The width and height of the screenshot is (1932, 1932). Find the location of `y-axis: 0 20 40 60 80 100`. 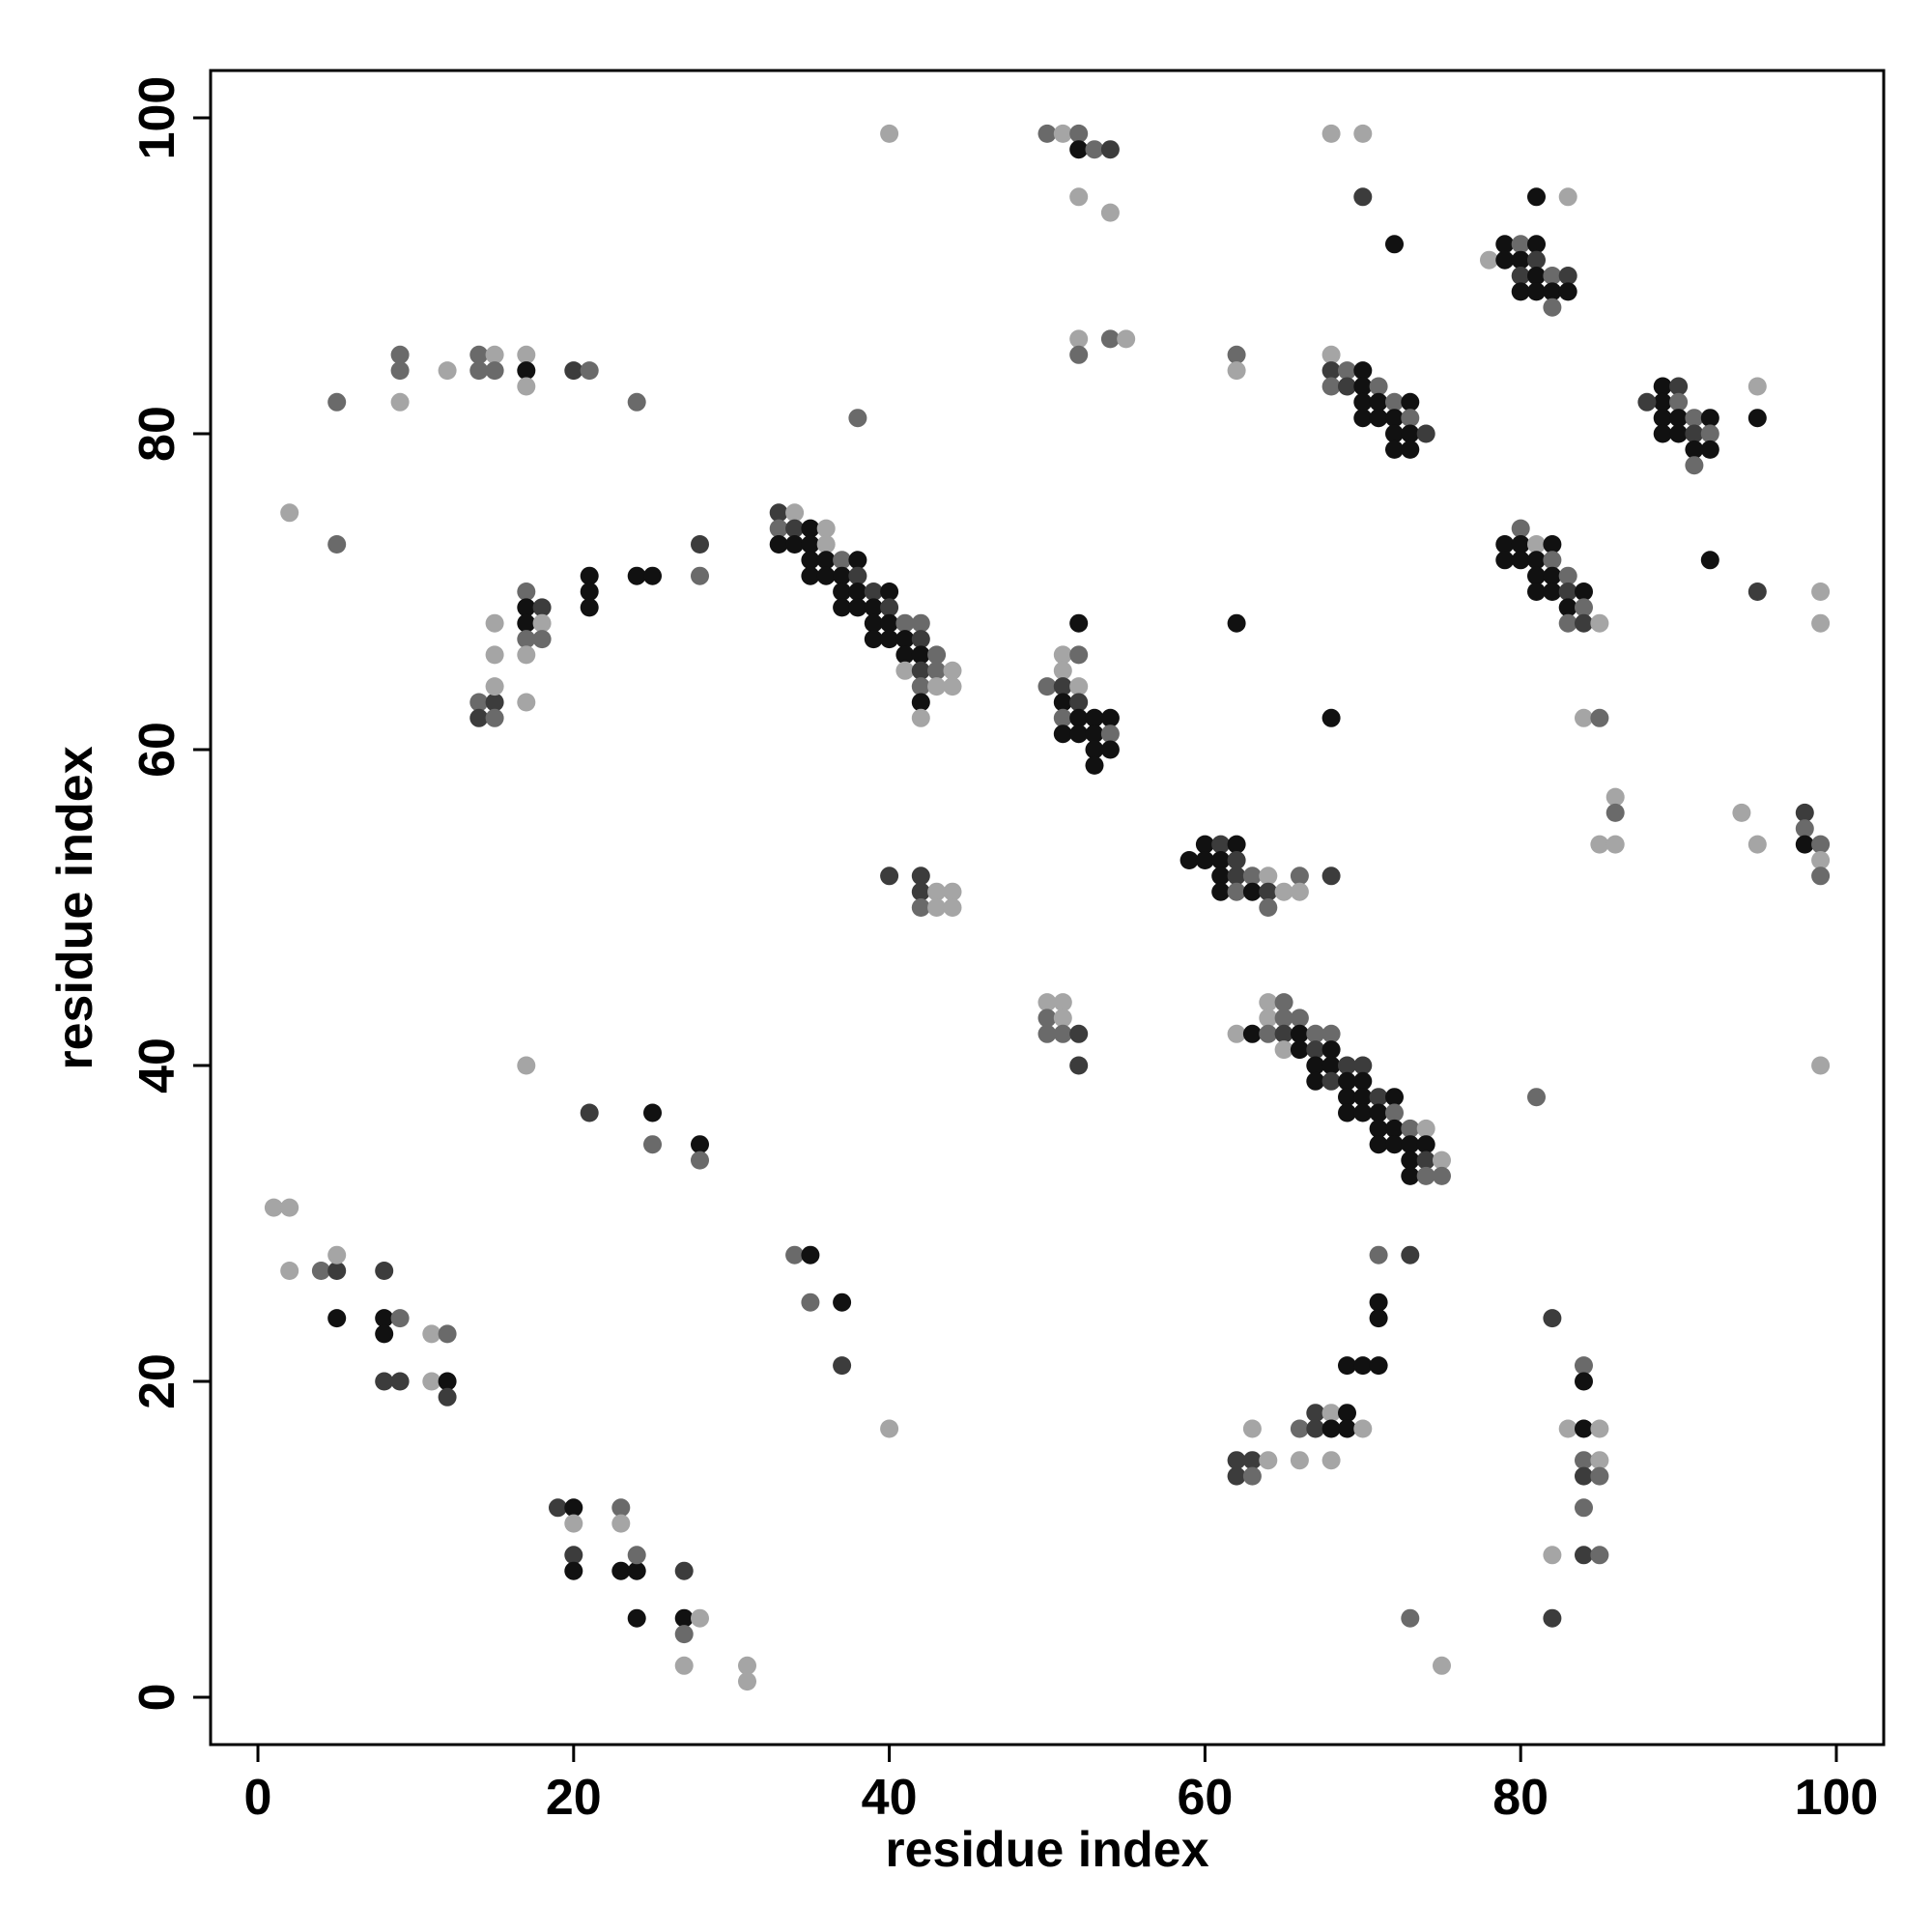

y-axis: 0 20 40 60 80 100 is located at coordinates (170, 893).